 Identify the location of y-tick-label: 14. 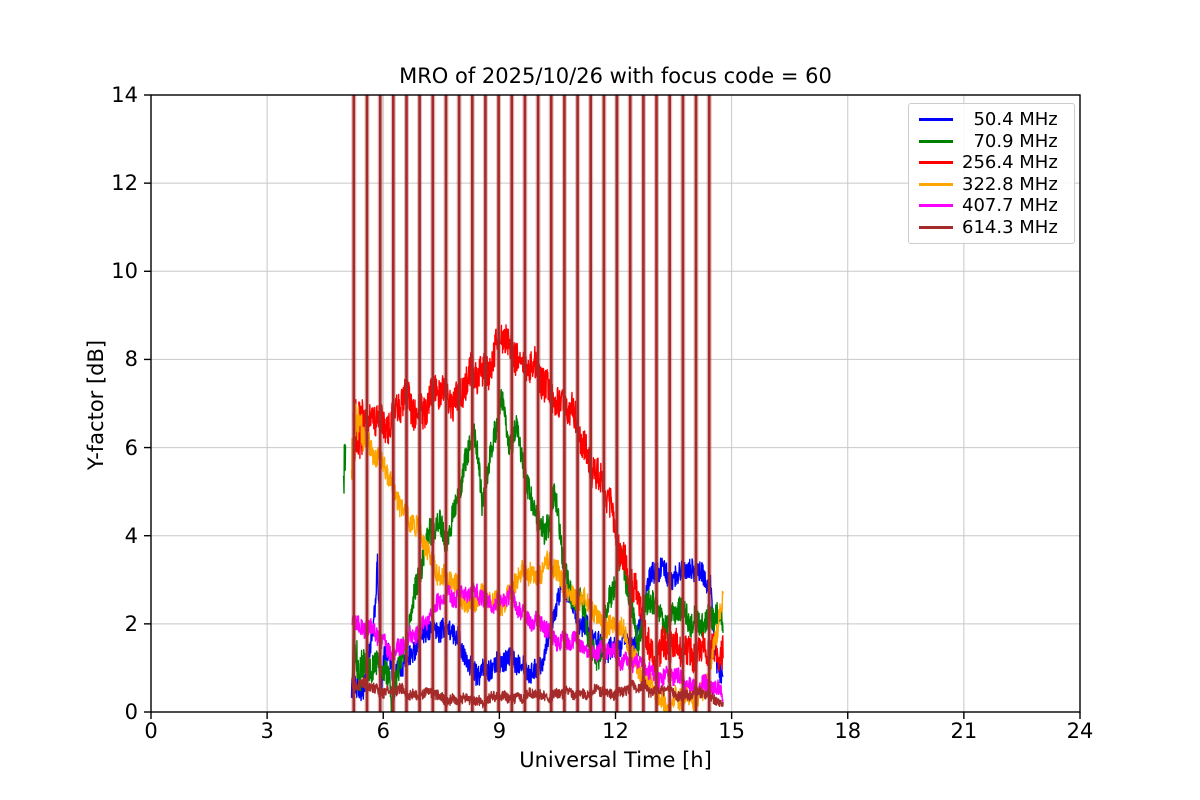
(124, 95).